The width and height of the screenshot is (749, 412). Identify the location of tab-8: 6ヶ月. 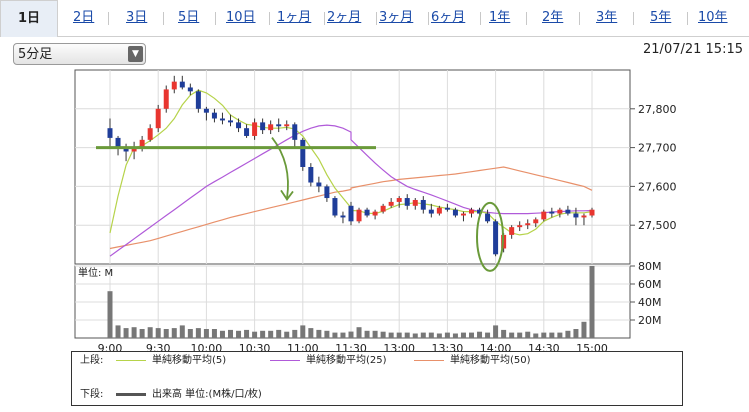
(448, 17).